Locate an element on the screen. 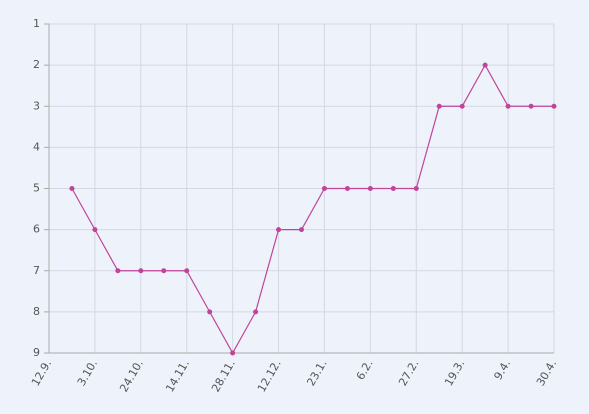 The image size is (589, 414). x-tick-label: 12.9. is located at coordinates (41, 373).